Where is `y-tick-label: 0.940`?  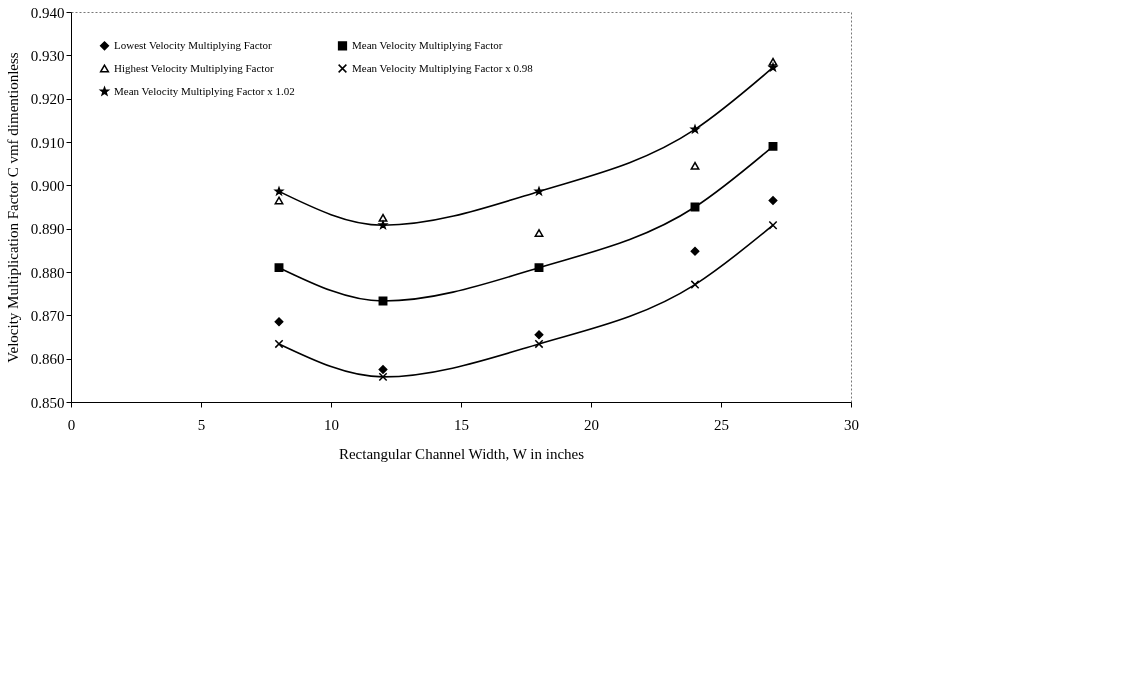 y-tick-label: 0.940 is located at coordinates (47, 12).